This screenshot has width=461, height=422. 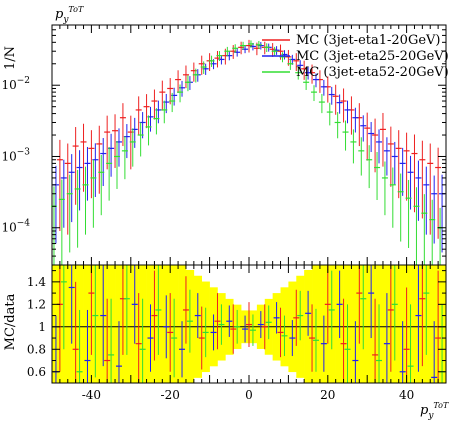 I want to click on x-tick-label: 40, so click(x=406, y=395).